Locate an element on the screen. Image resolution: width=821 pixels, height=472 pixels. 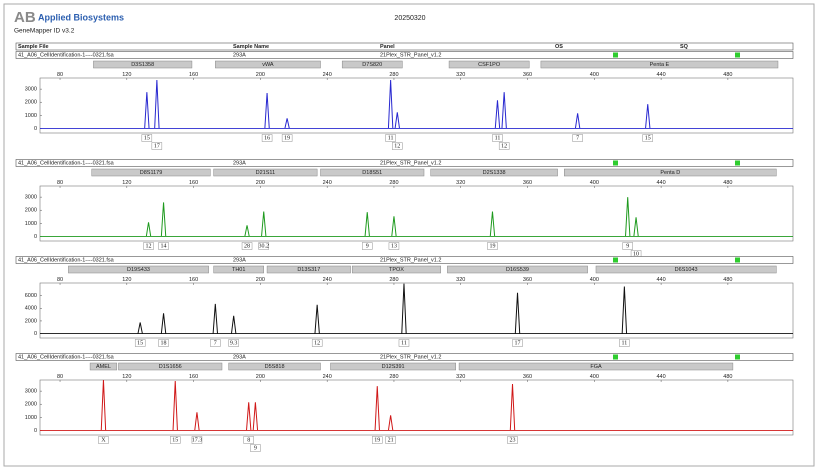
x-tick-label: 120 is located at coordinates (126, 183).